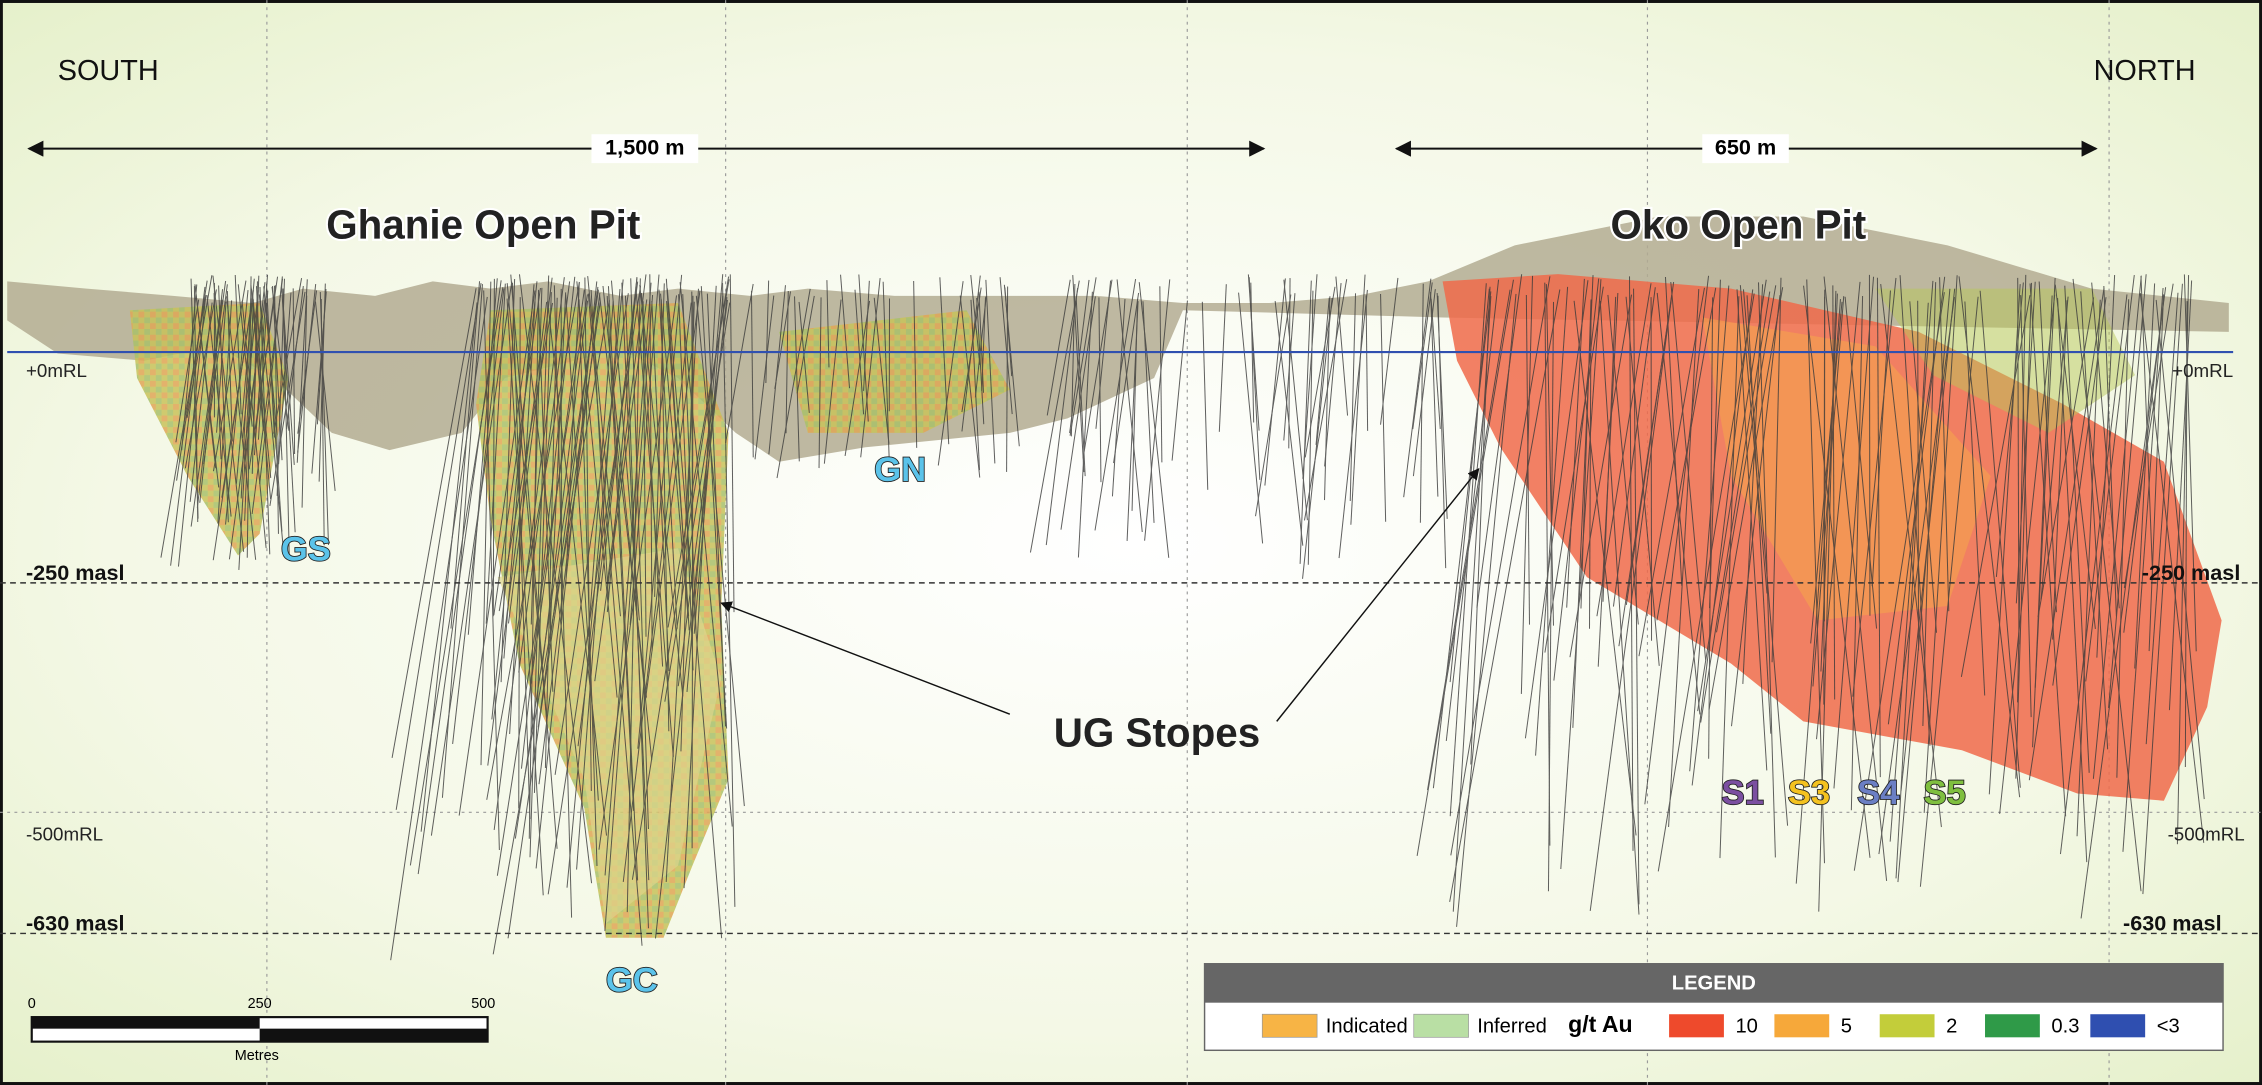  What do you see at coordinates (644, 146) in the screenshot?
I see `dimension-label: 1,500 m` at bounding box center [644, 146].